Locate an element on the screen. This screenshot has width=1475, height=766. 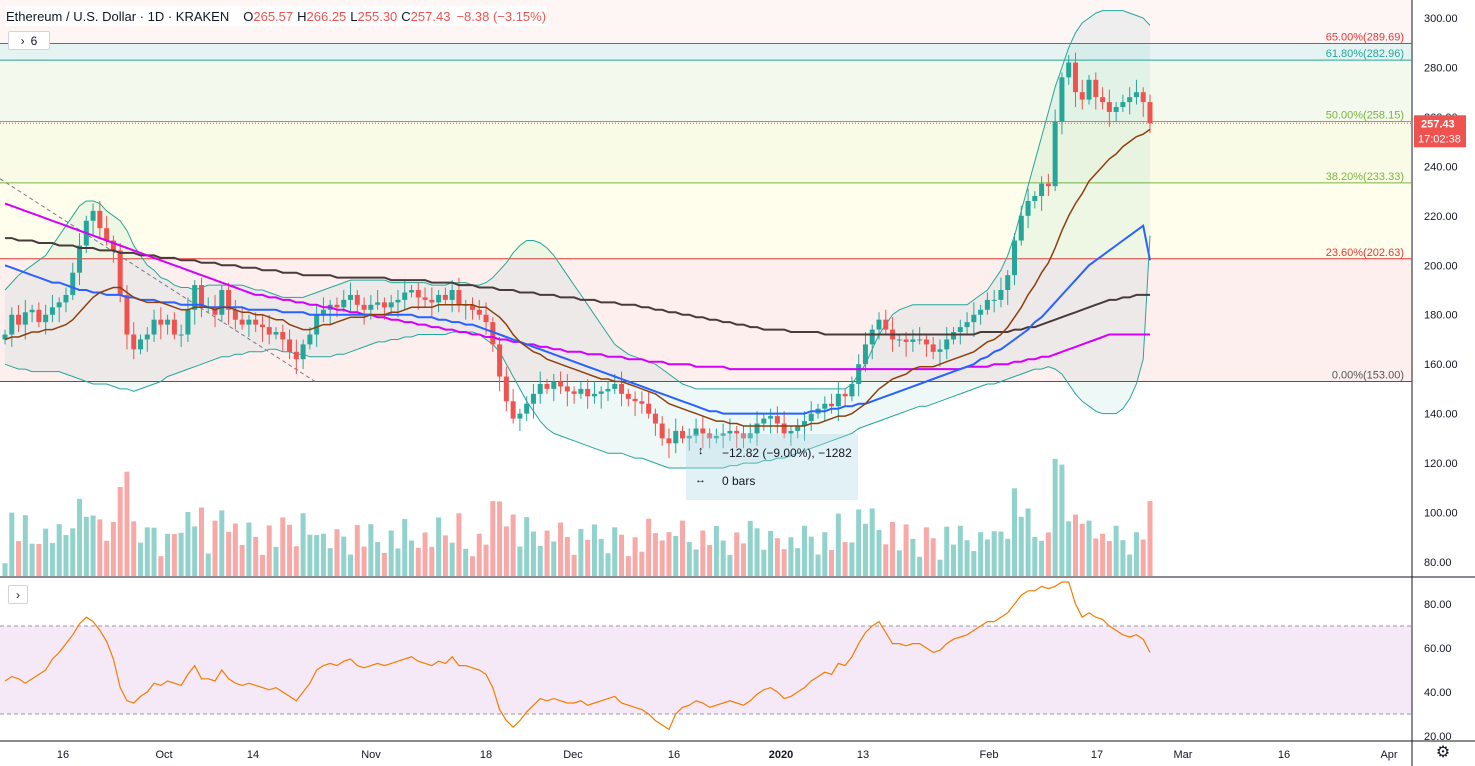
time-axis-tick-label: Feb is located at coordinates (989, 755).